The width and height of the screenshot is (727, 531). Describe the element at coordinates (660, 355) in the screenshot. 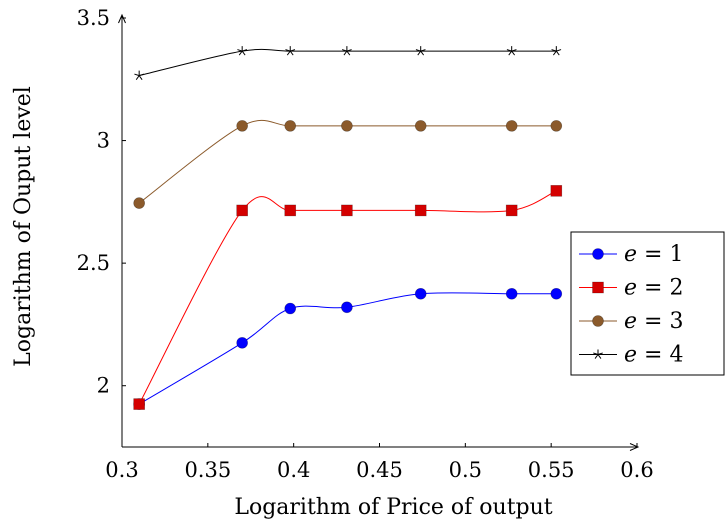

I see `legend-value: = 4` at that location.